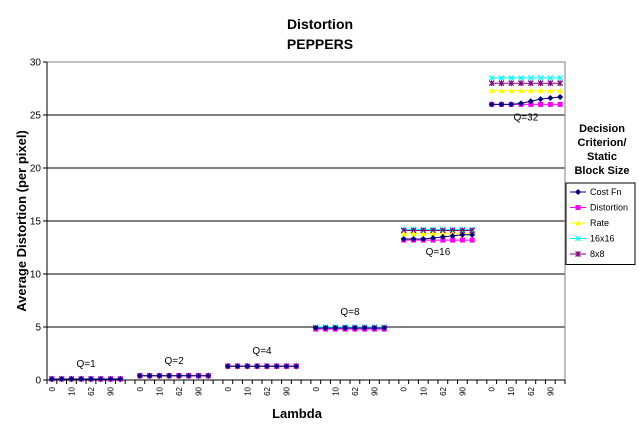  What do you see at coordinates (36, 275) in the screenshot?
I see `y-tick-label: 10` at bounding box center [36, 275].